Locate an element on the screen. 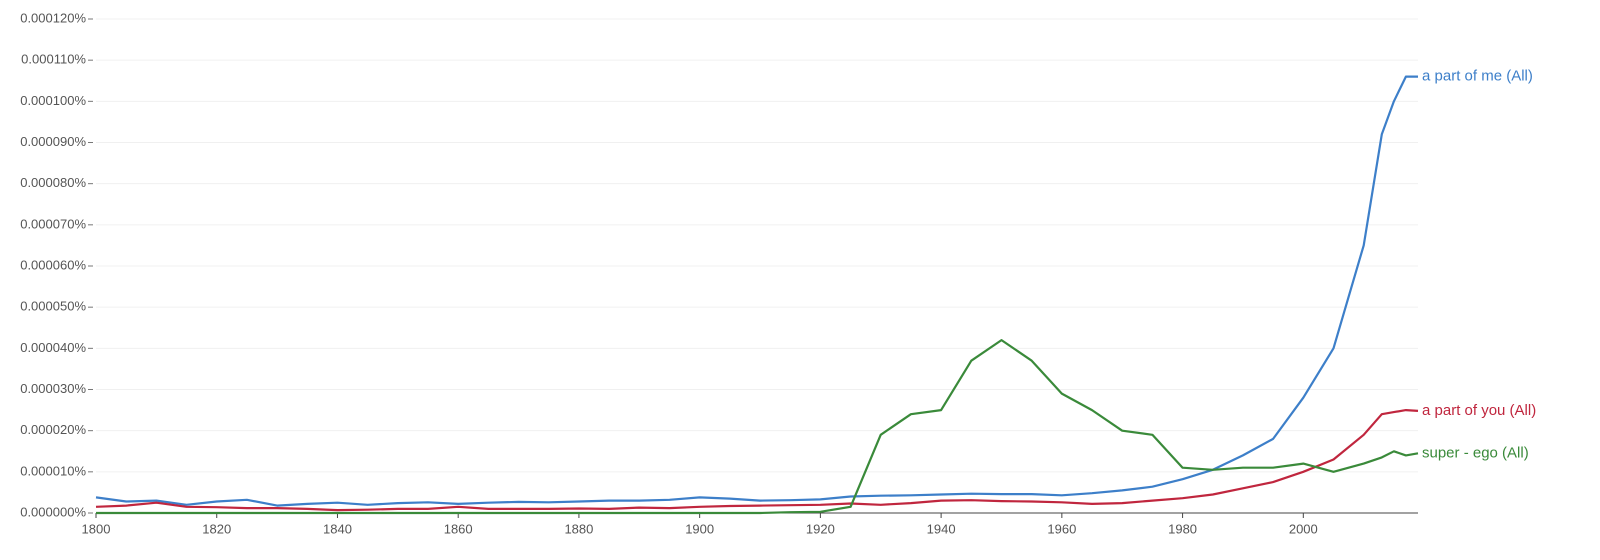 This screenshot has height=560, width=1600. x-tick-label: 1940 is located at coordinates (941, 528).